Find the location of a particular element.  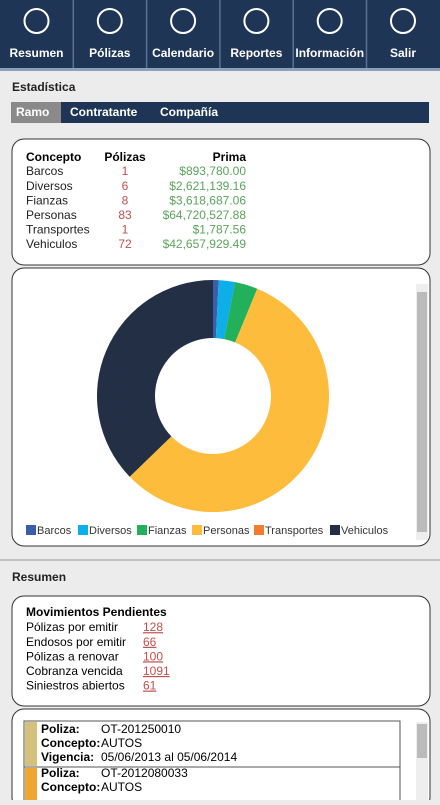

table-cell: 72 is located at coordinates (125, 244).